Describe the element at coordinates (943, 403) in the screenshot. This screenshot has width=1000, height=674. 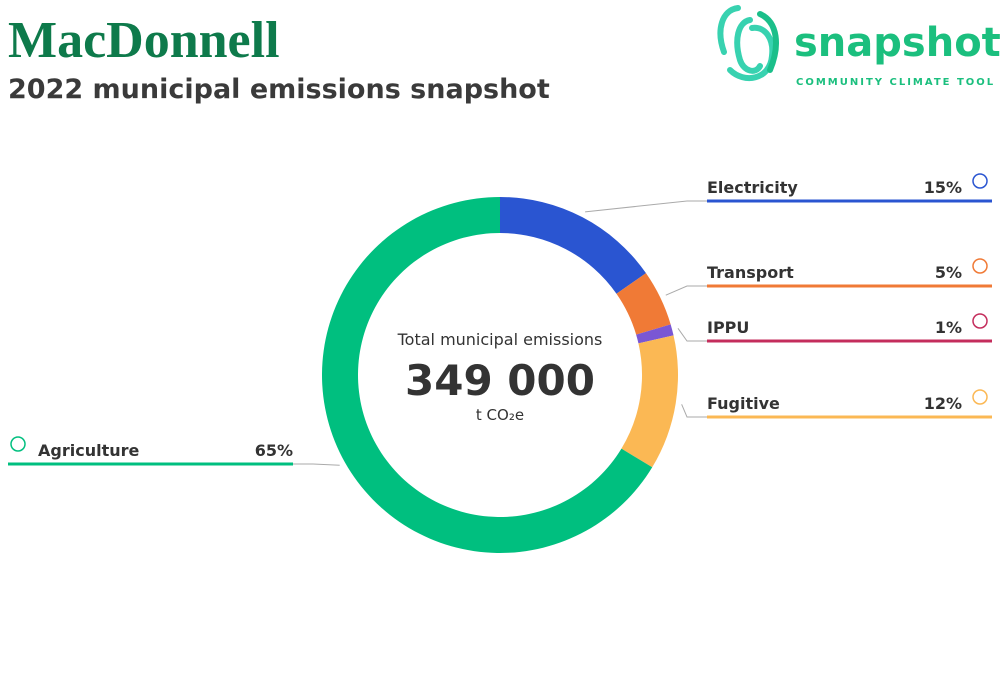
I see `value-label: 12%` at that location.